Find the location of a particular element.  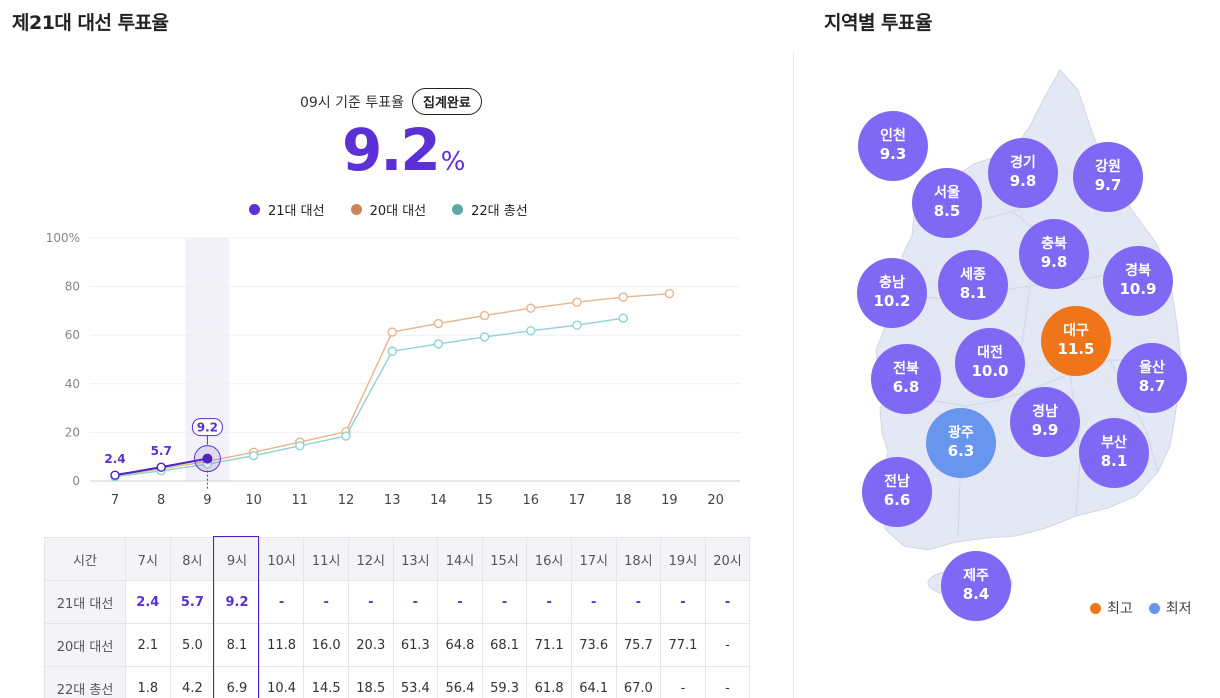

region-bubble: 제주 8.4 is located at coordinates (976, 586).